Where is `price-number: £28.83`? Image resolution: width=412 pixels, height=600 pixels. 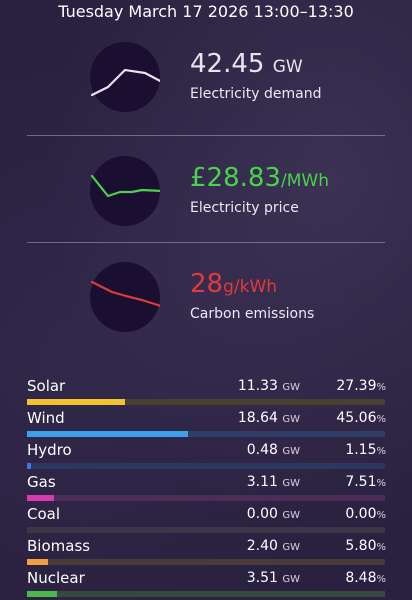
price-number: £28.83 is located at coordinates (235, 178).